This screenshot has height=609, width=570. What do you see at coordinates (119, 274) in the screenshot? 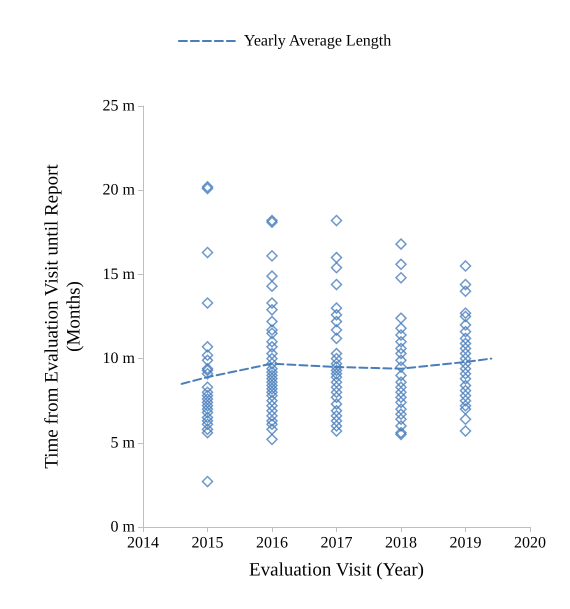
I see `y-tick-label: 15 m` at bounding box center [119, 274].